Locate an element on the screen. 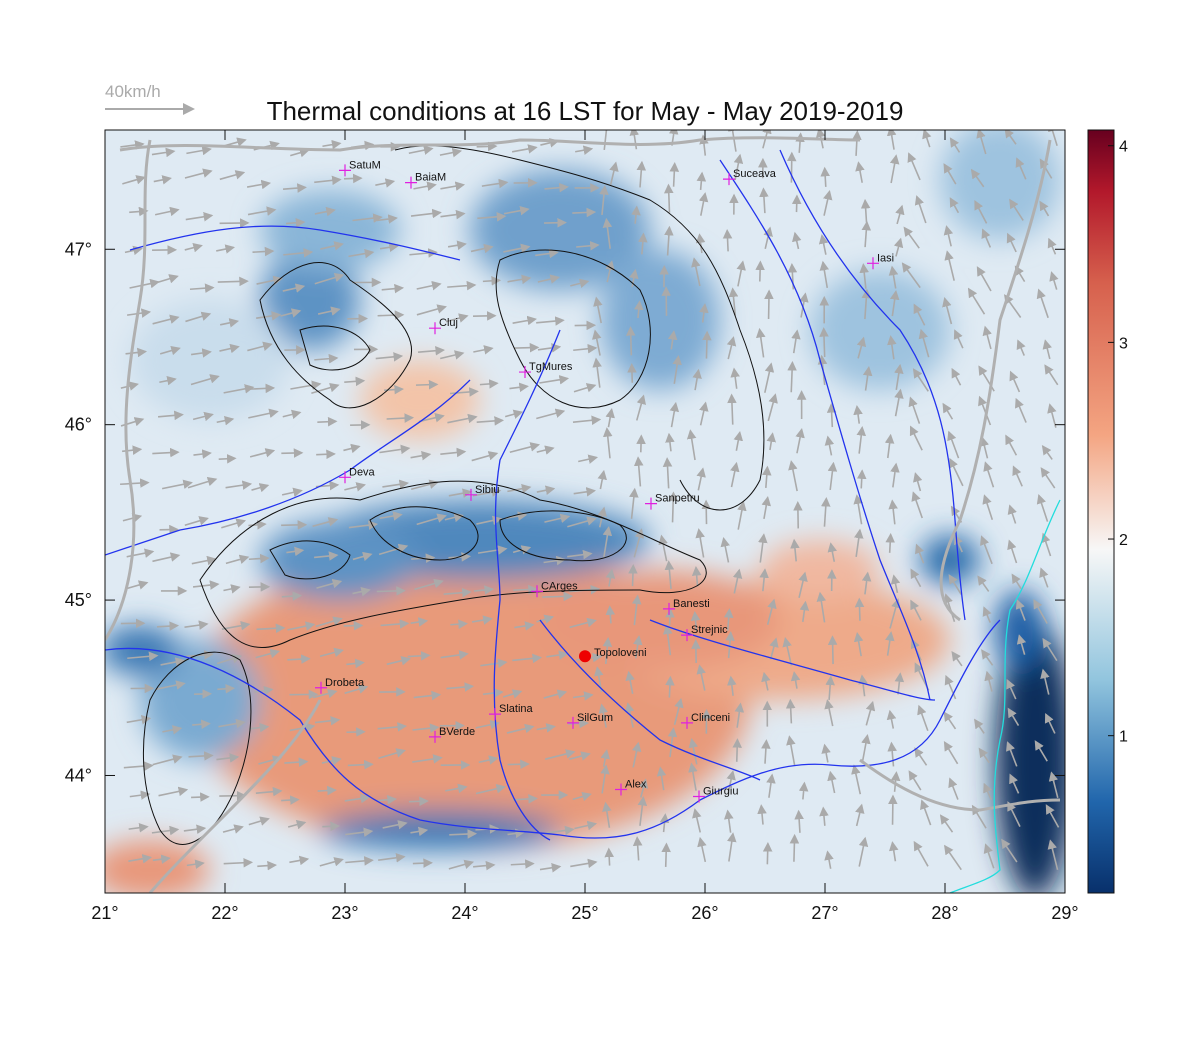 Image resolution: width=1200 pixels, height=1050 pixels. city-label: SilGum is located at coordinates (595, 718).